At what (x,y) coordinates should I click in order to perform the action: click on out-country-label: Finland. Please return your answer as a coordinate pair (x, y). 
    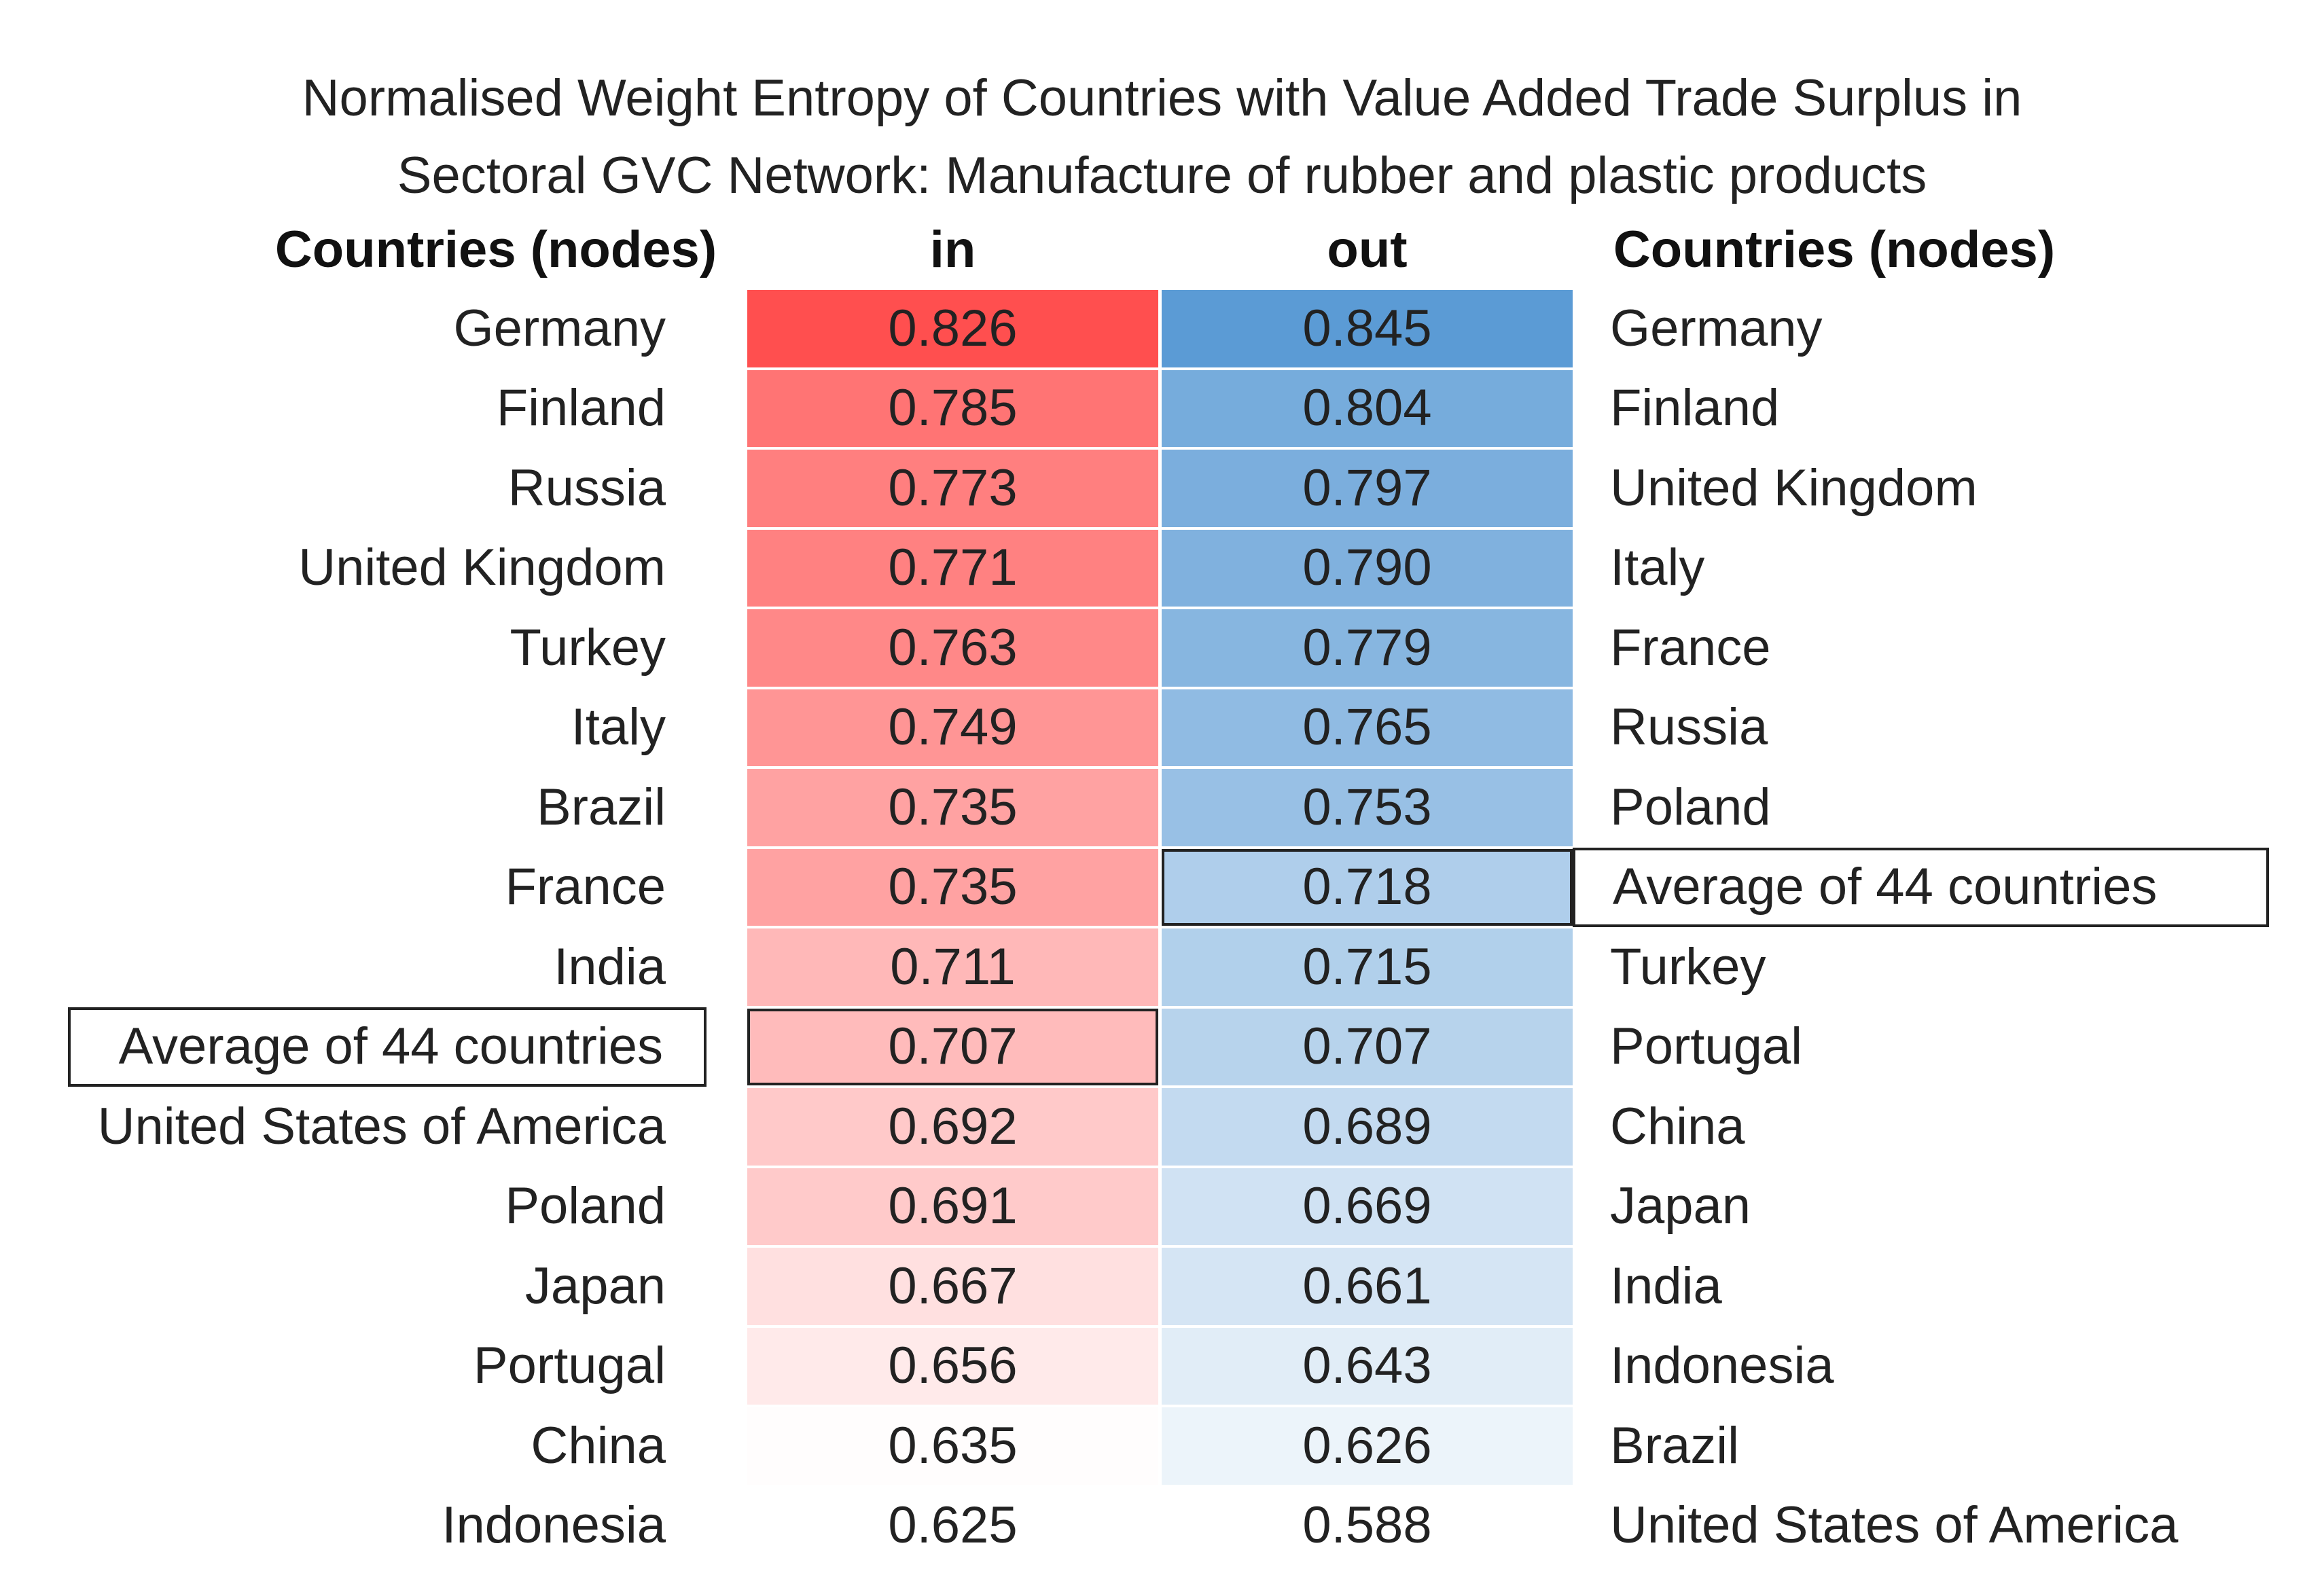
    Looking at the image, I should click on (1695, 408).